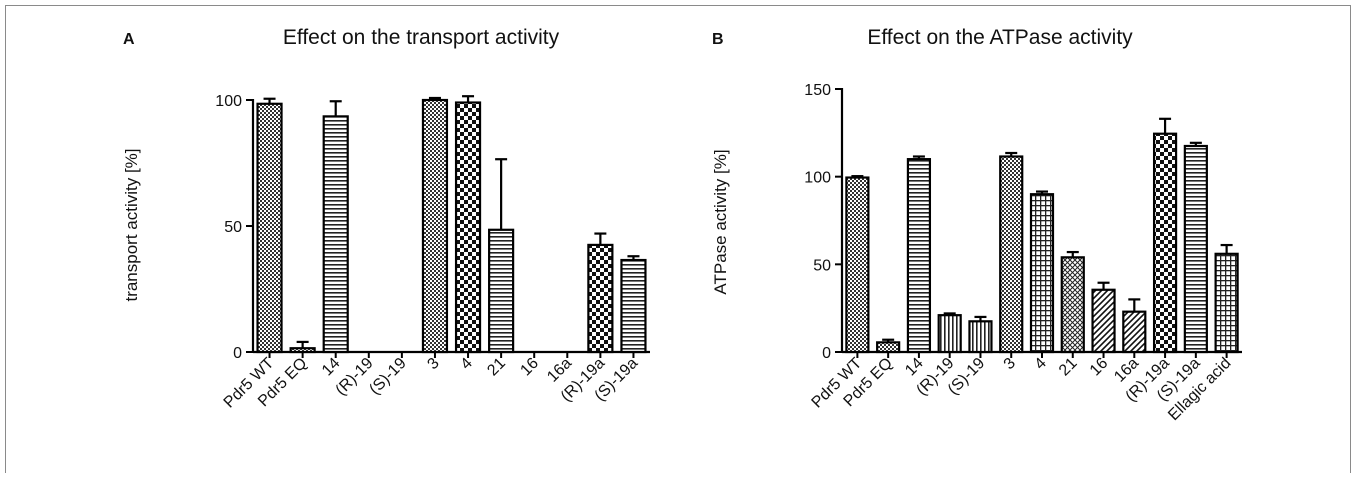  What do you see at coordinates (1000, 37) in the screenshot?
I see `panel-b-title: Effect on the ATPase activity` at bounding box center [1000, 37].